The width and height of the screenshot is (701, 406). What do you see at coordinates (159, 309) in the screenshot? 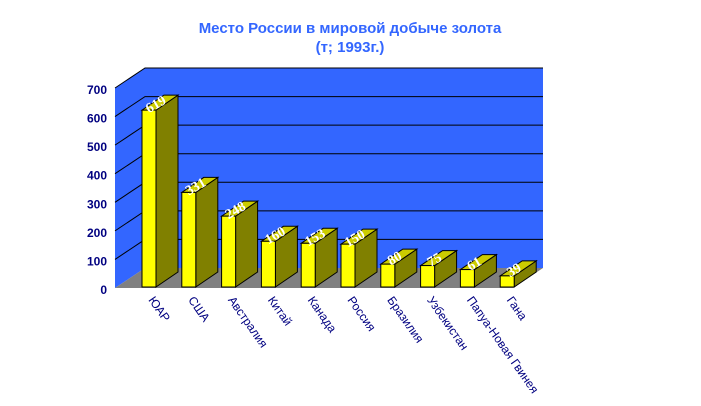
I see `x-category-label: ЮАР` at bounding box center [159, 309].